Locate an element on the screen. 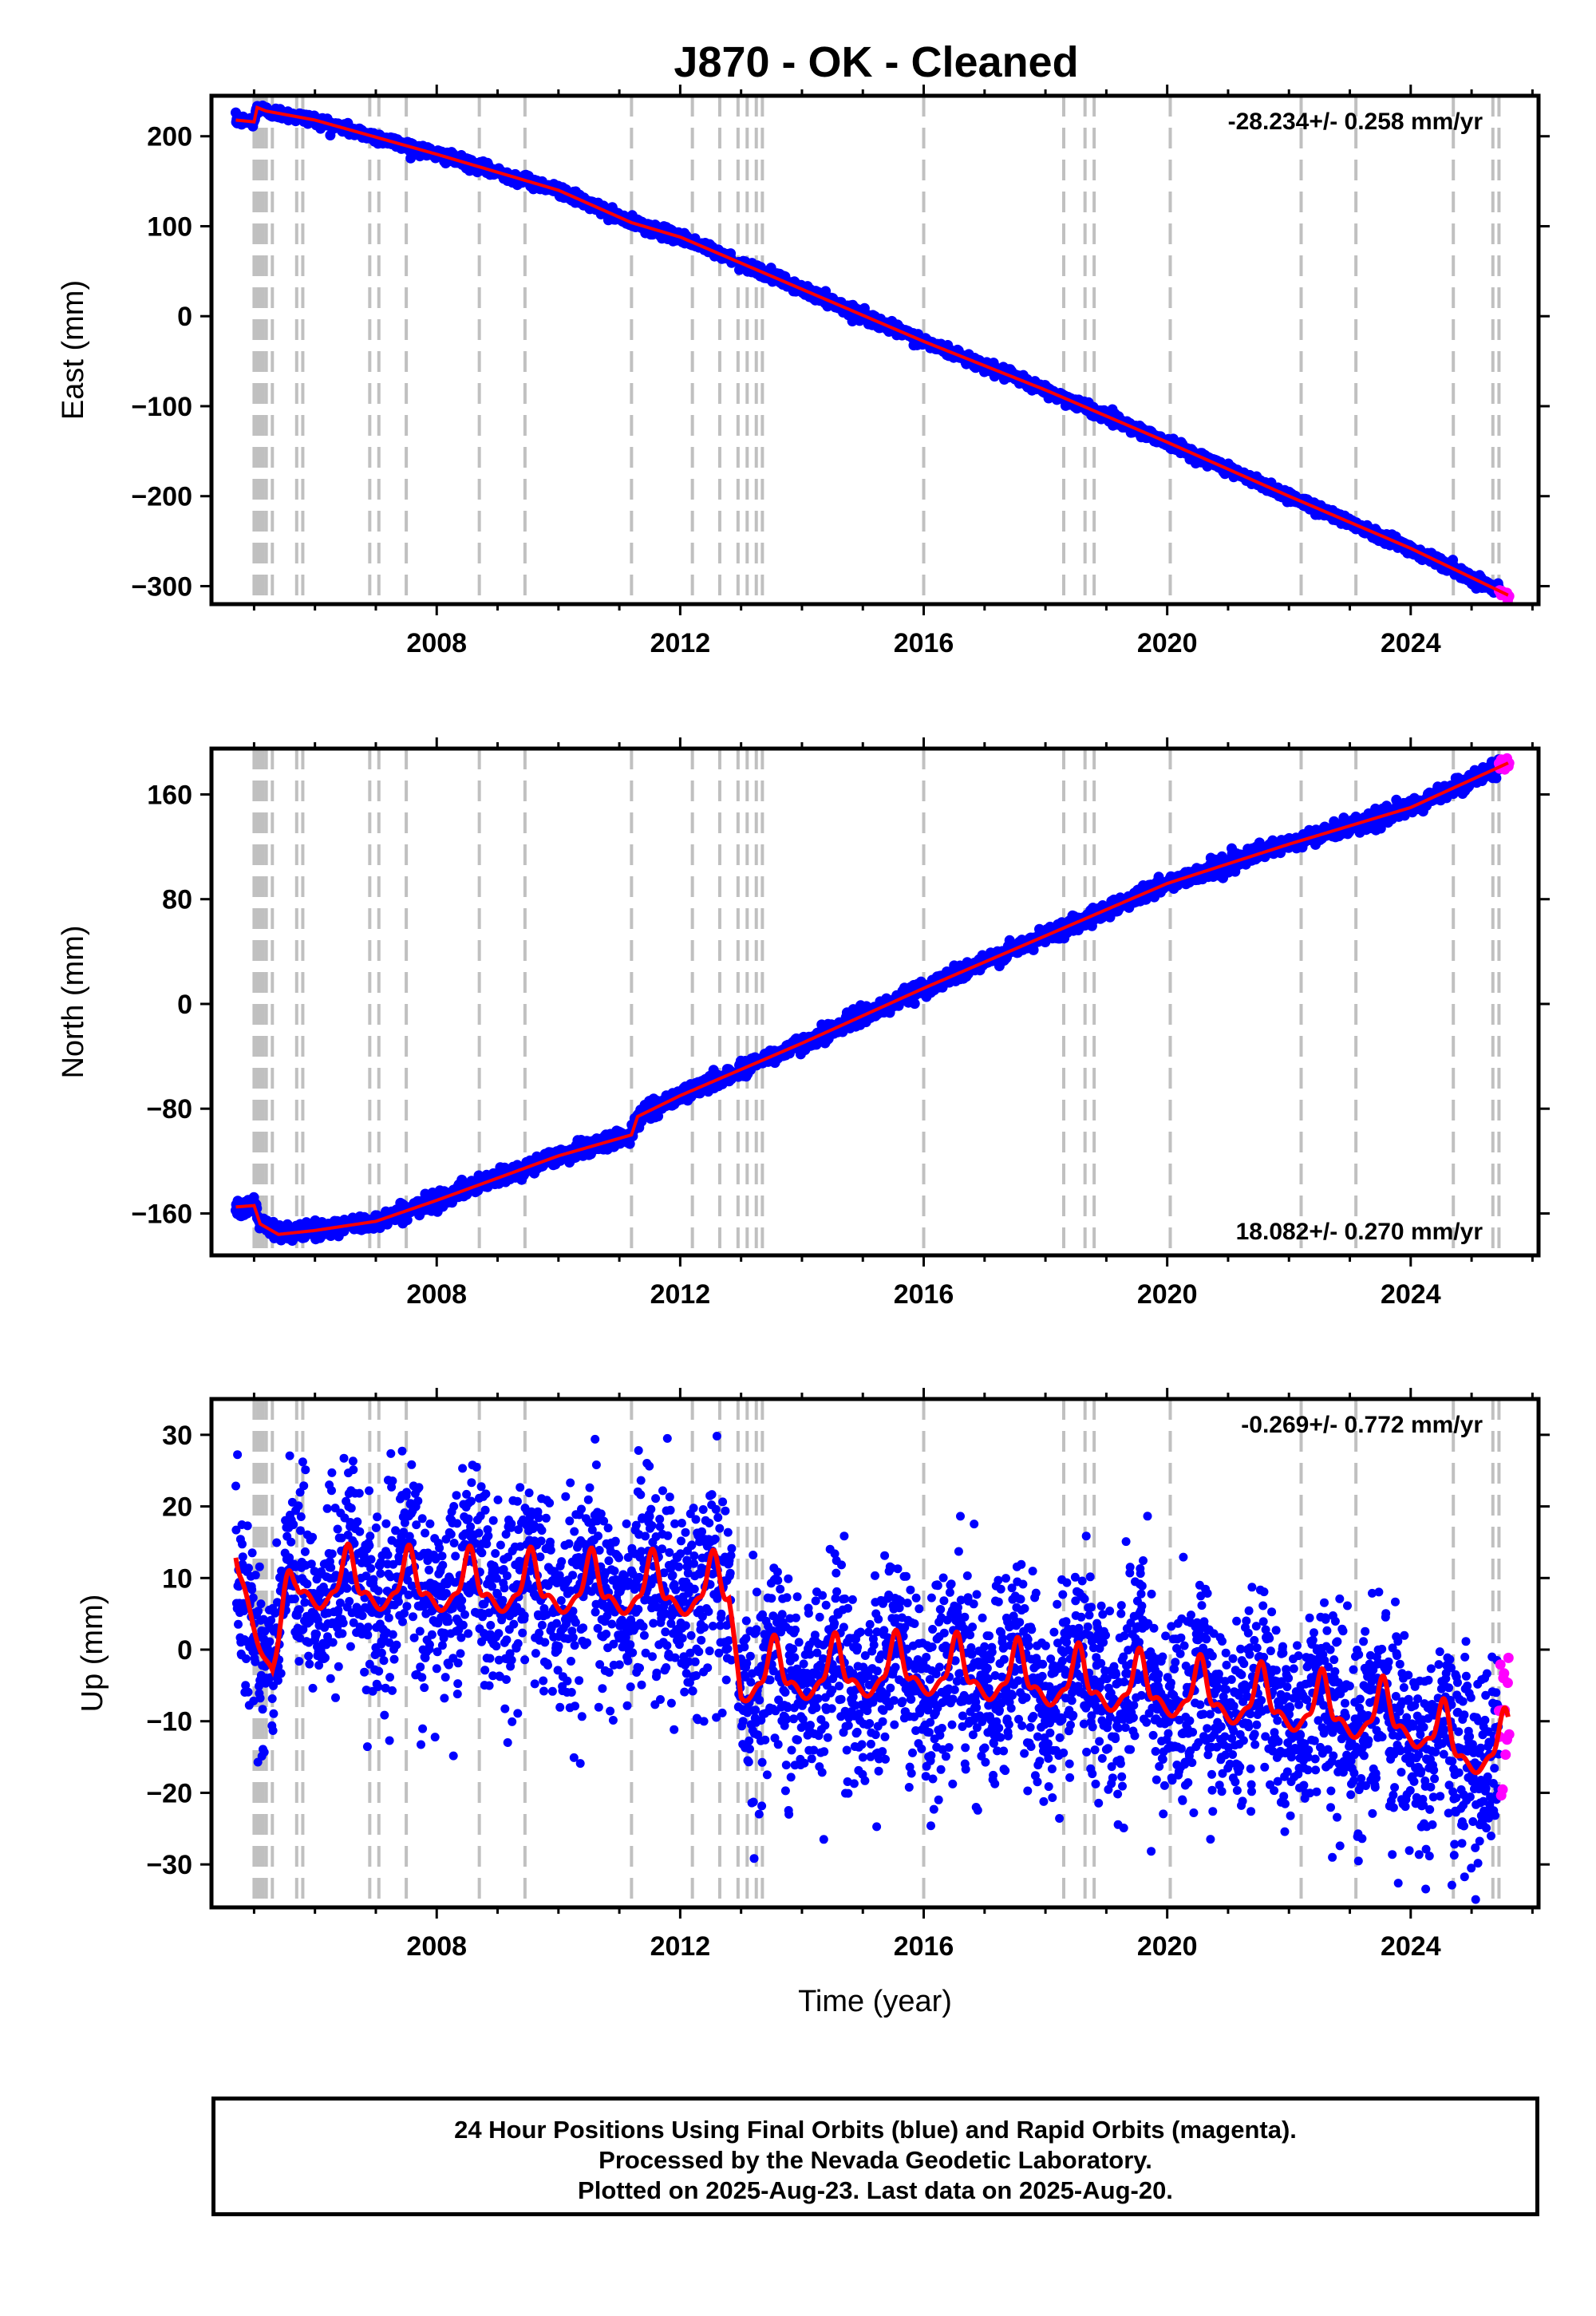 The image size is (1596, 2316). east-ytick-label: 0 is located at coordinates (184, 317).